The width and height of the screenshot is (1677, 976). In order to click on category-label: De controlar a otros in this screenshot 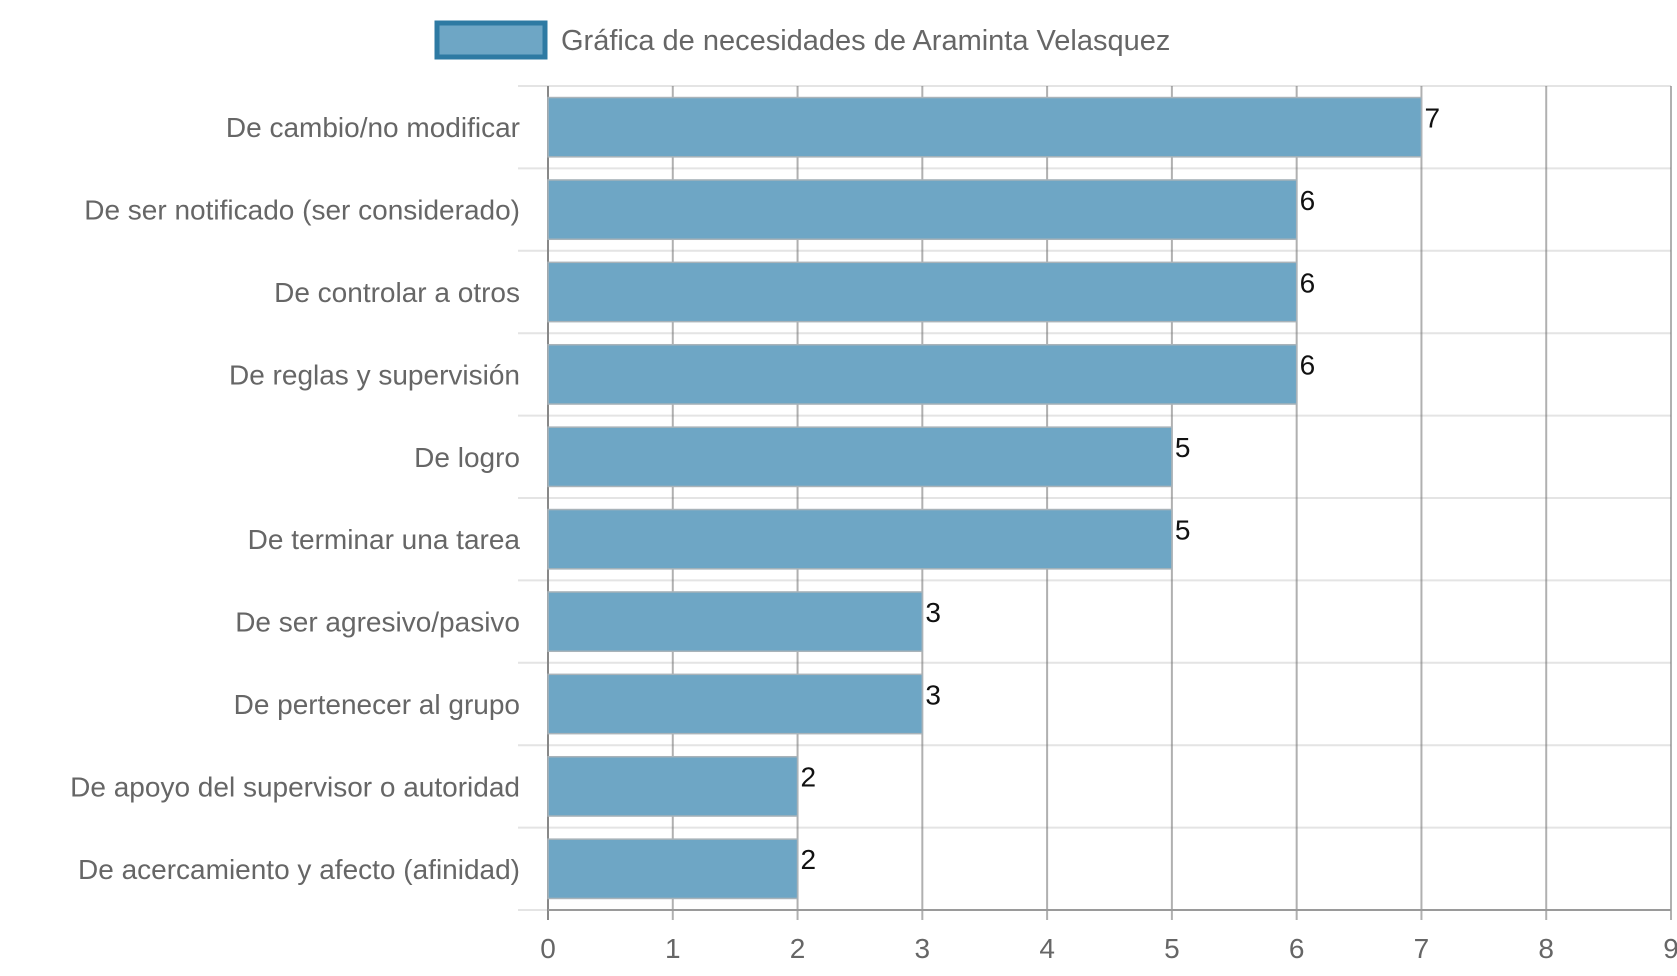, I will do `click(397, 292)`.